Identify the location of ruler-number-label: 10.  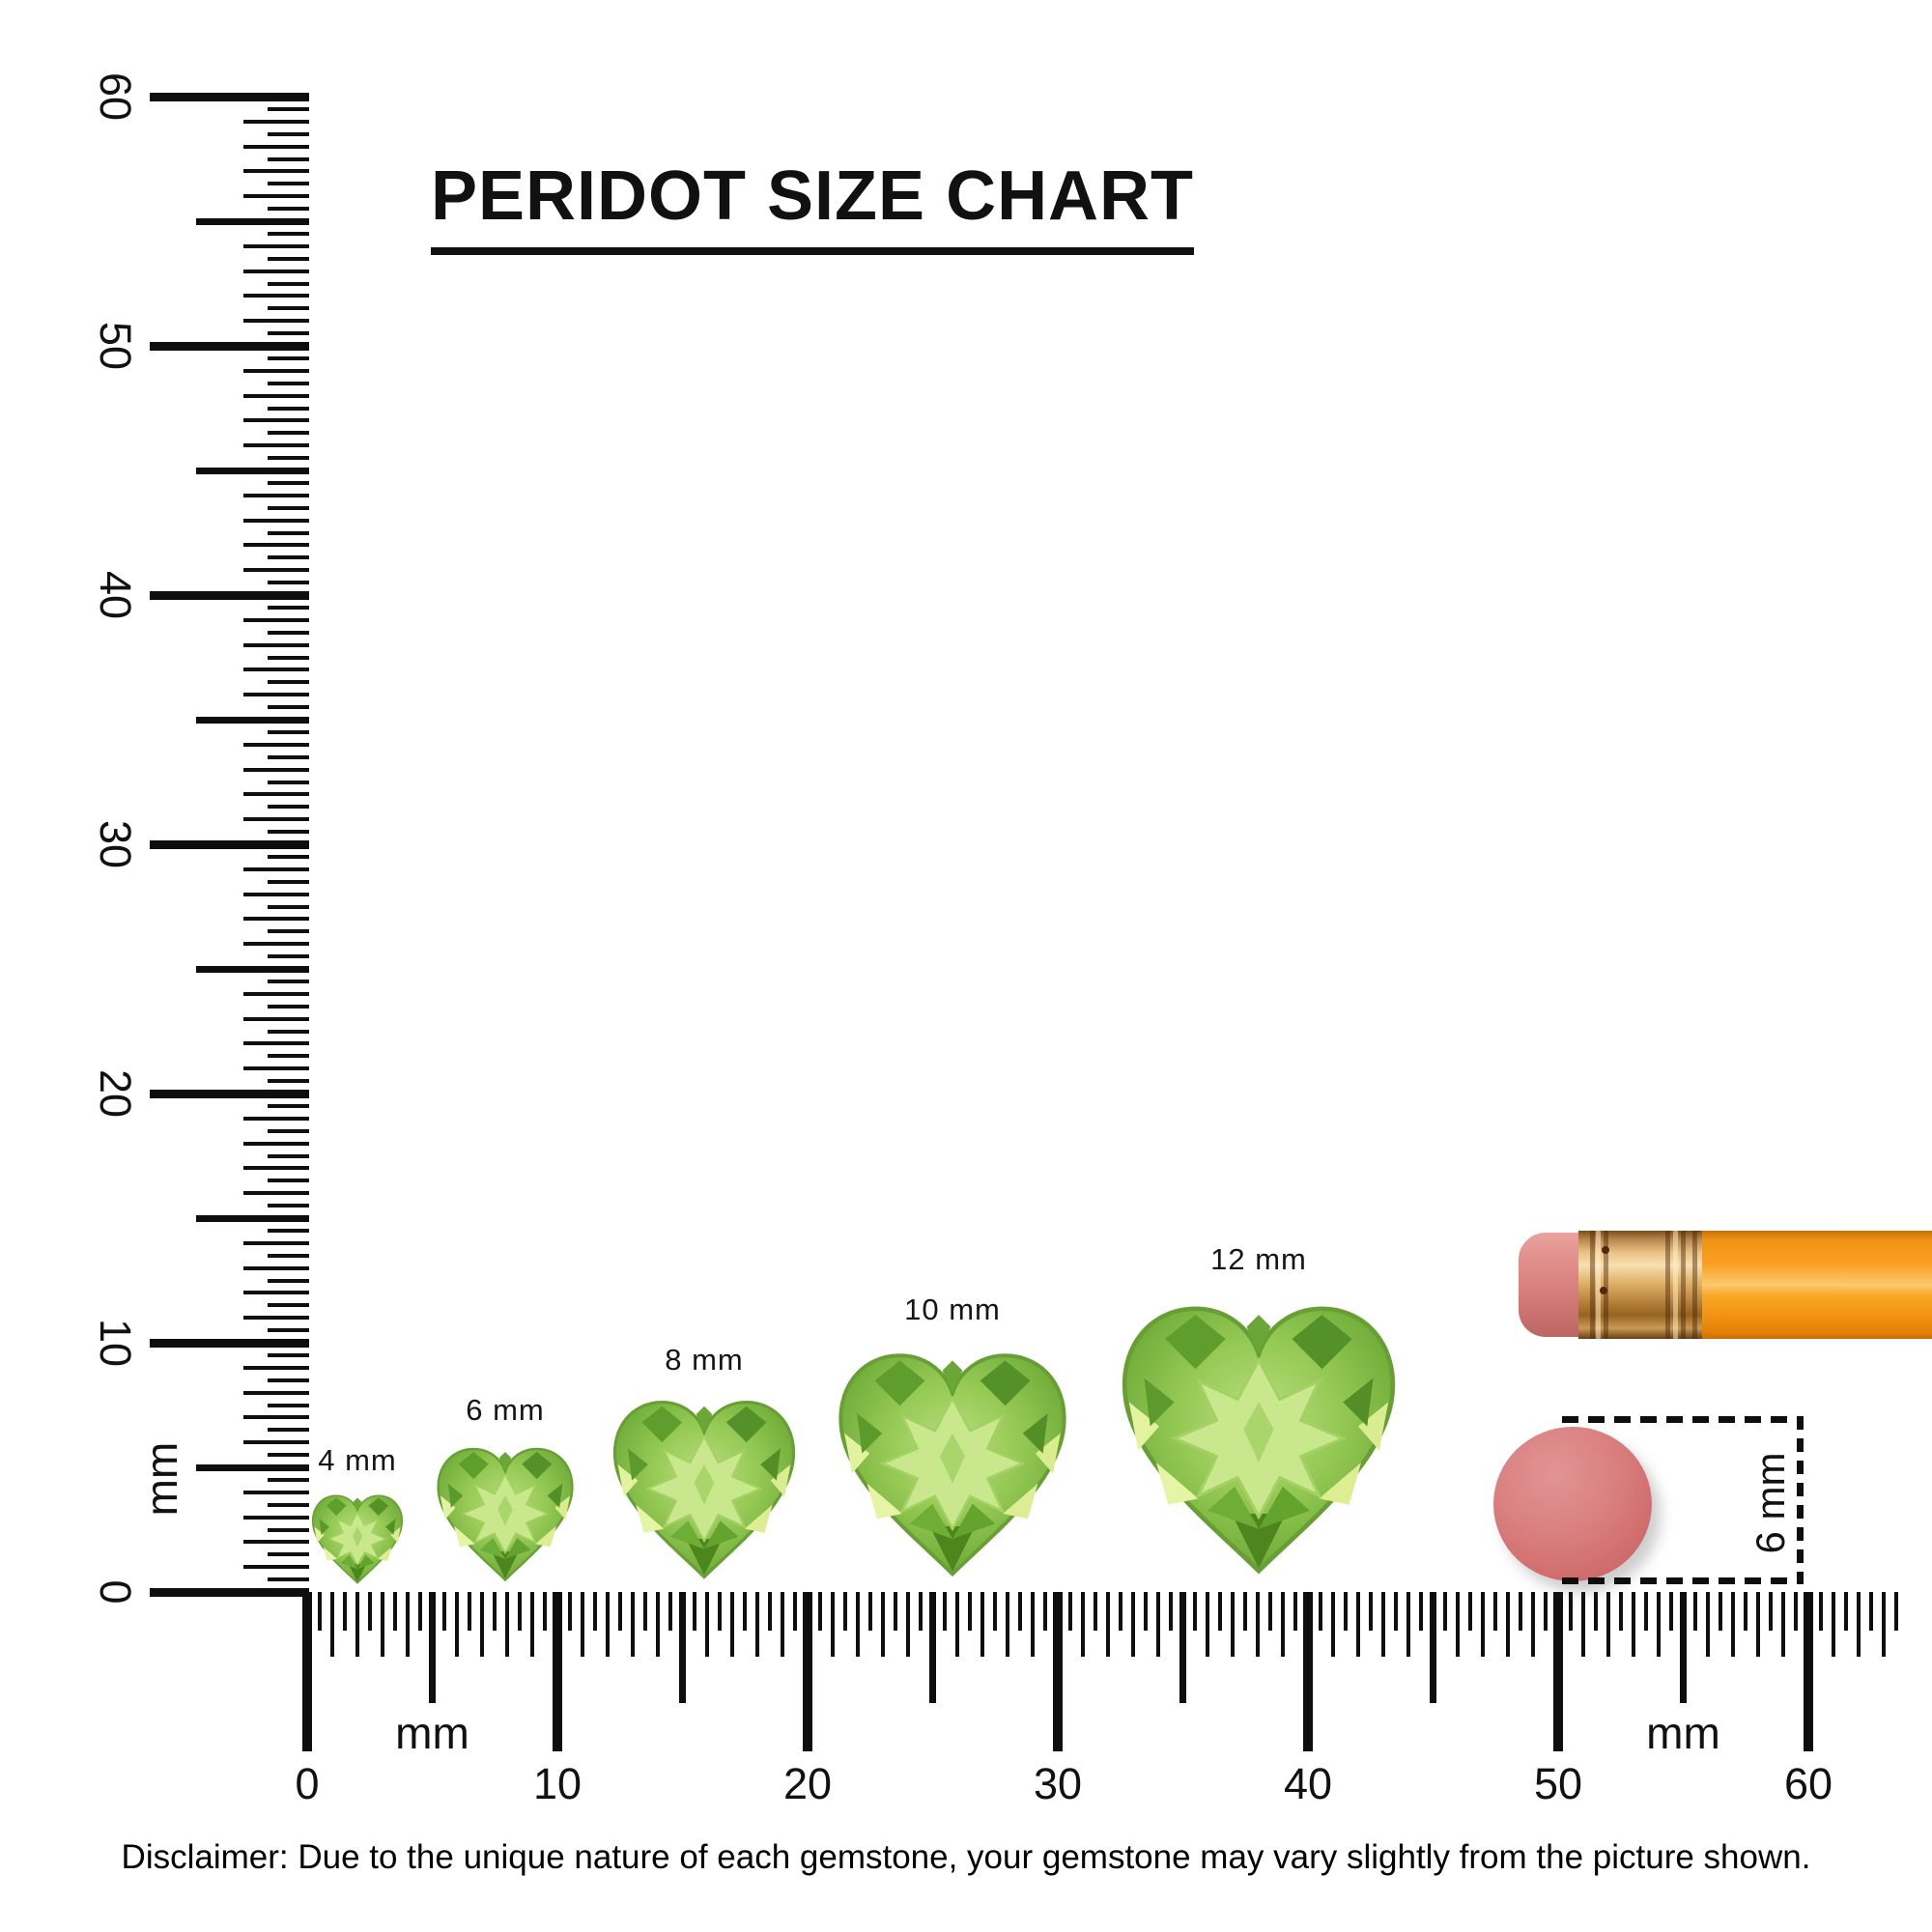
(557, 1783).